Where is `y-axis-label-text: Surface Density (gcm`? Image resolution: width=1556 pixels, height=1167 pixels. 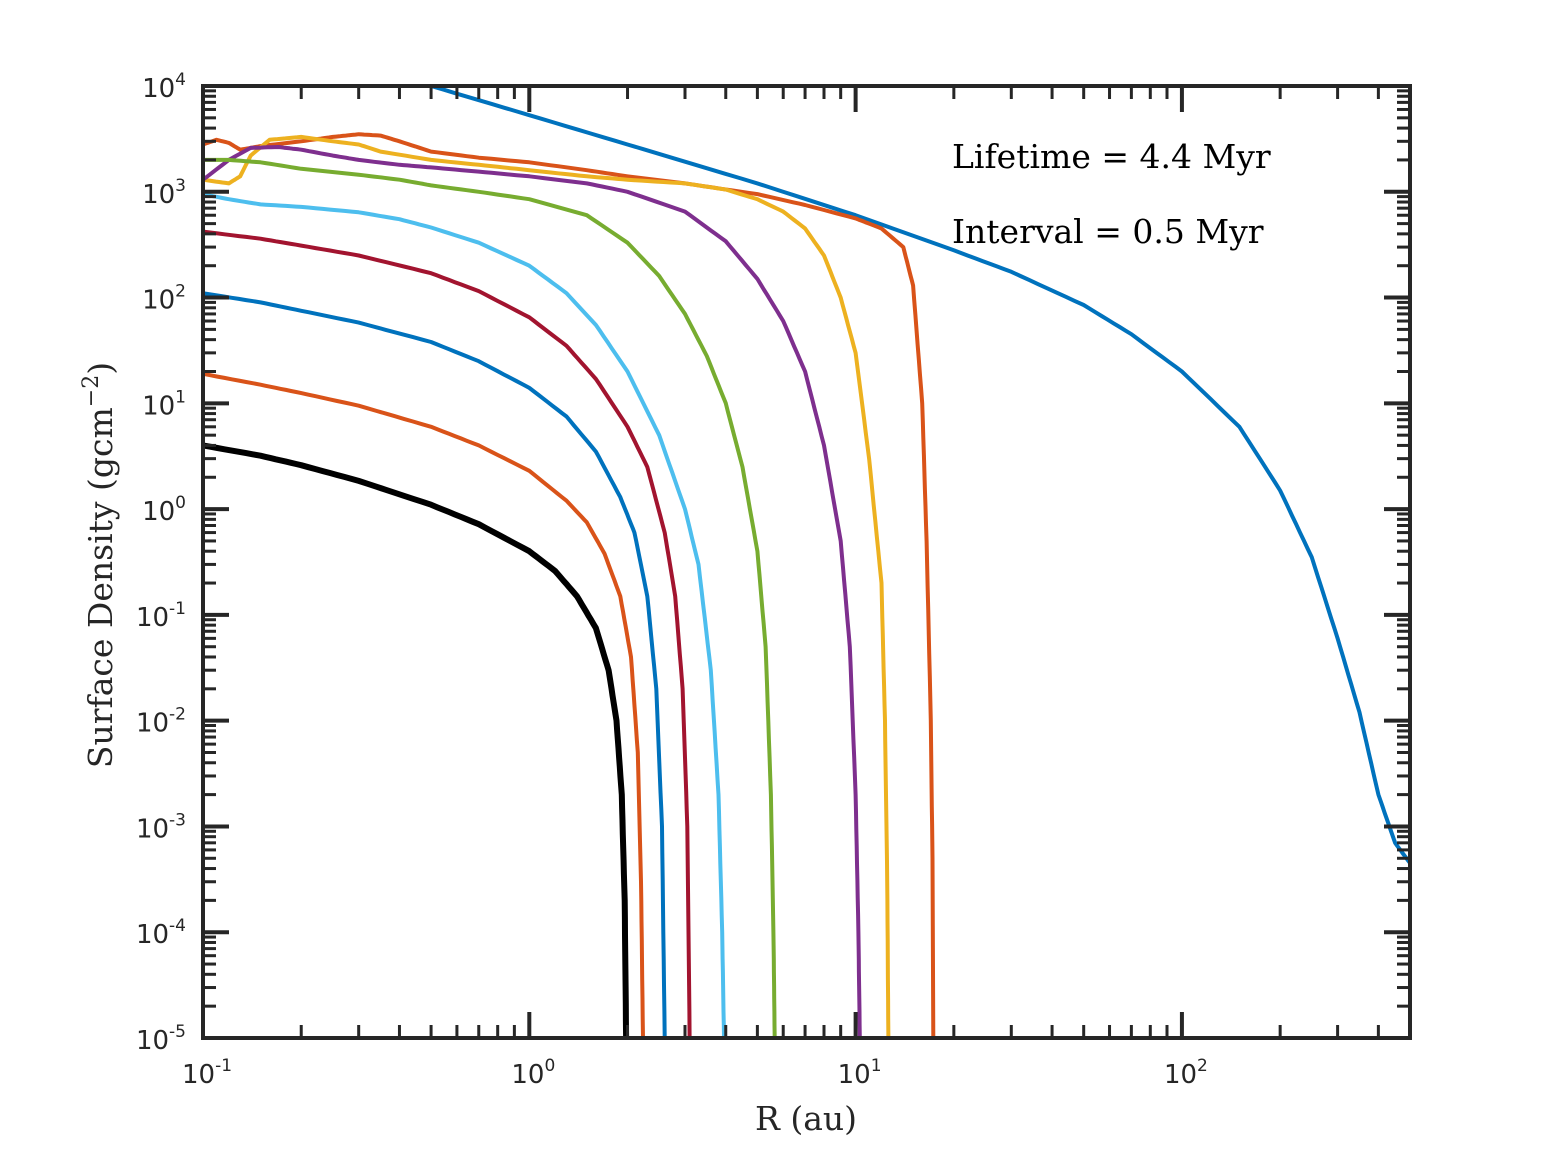 y-axis-label-text: Surface Density (gcm is located at coordinates (100, 587).